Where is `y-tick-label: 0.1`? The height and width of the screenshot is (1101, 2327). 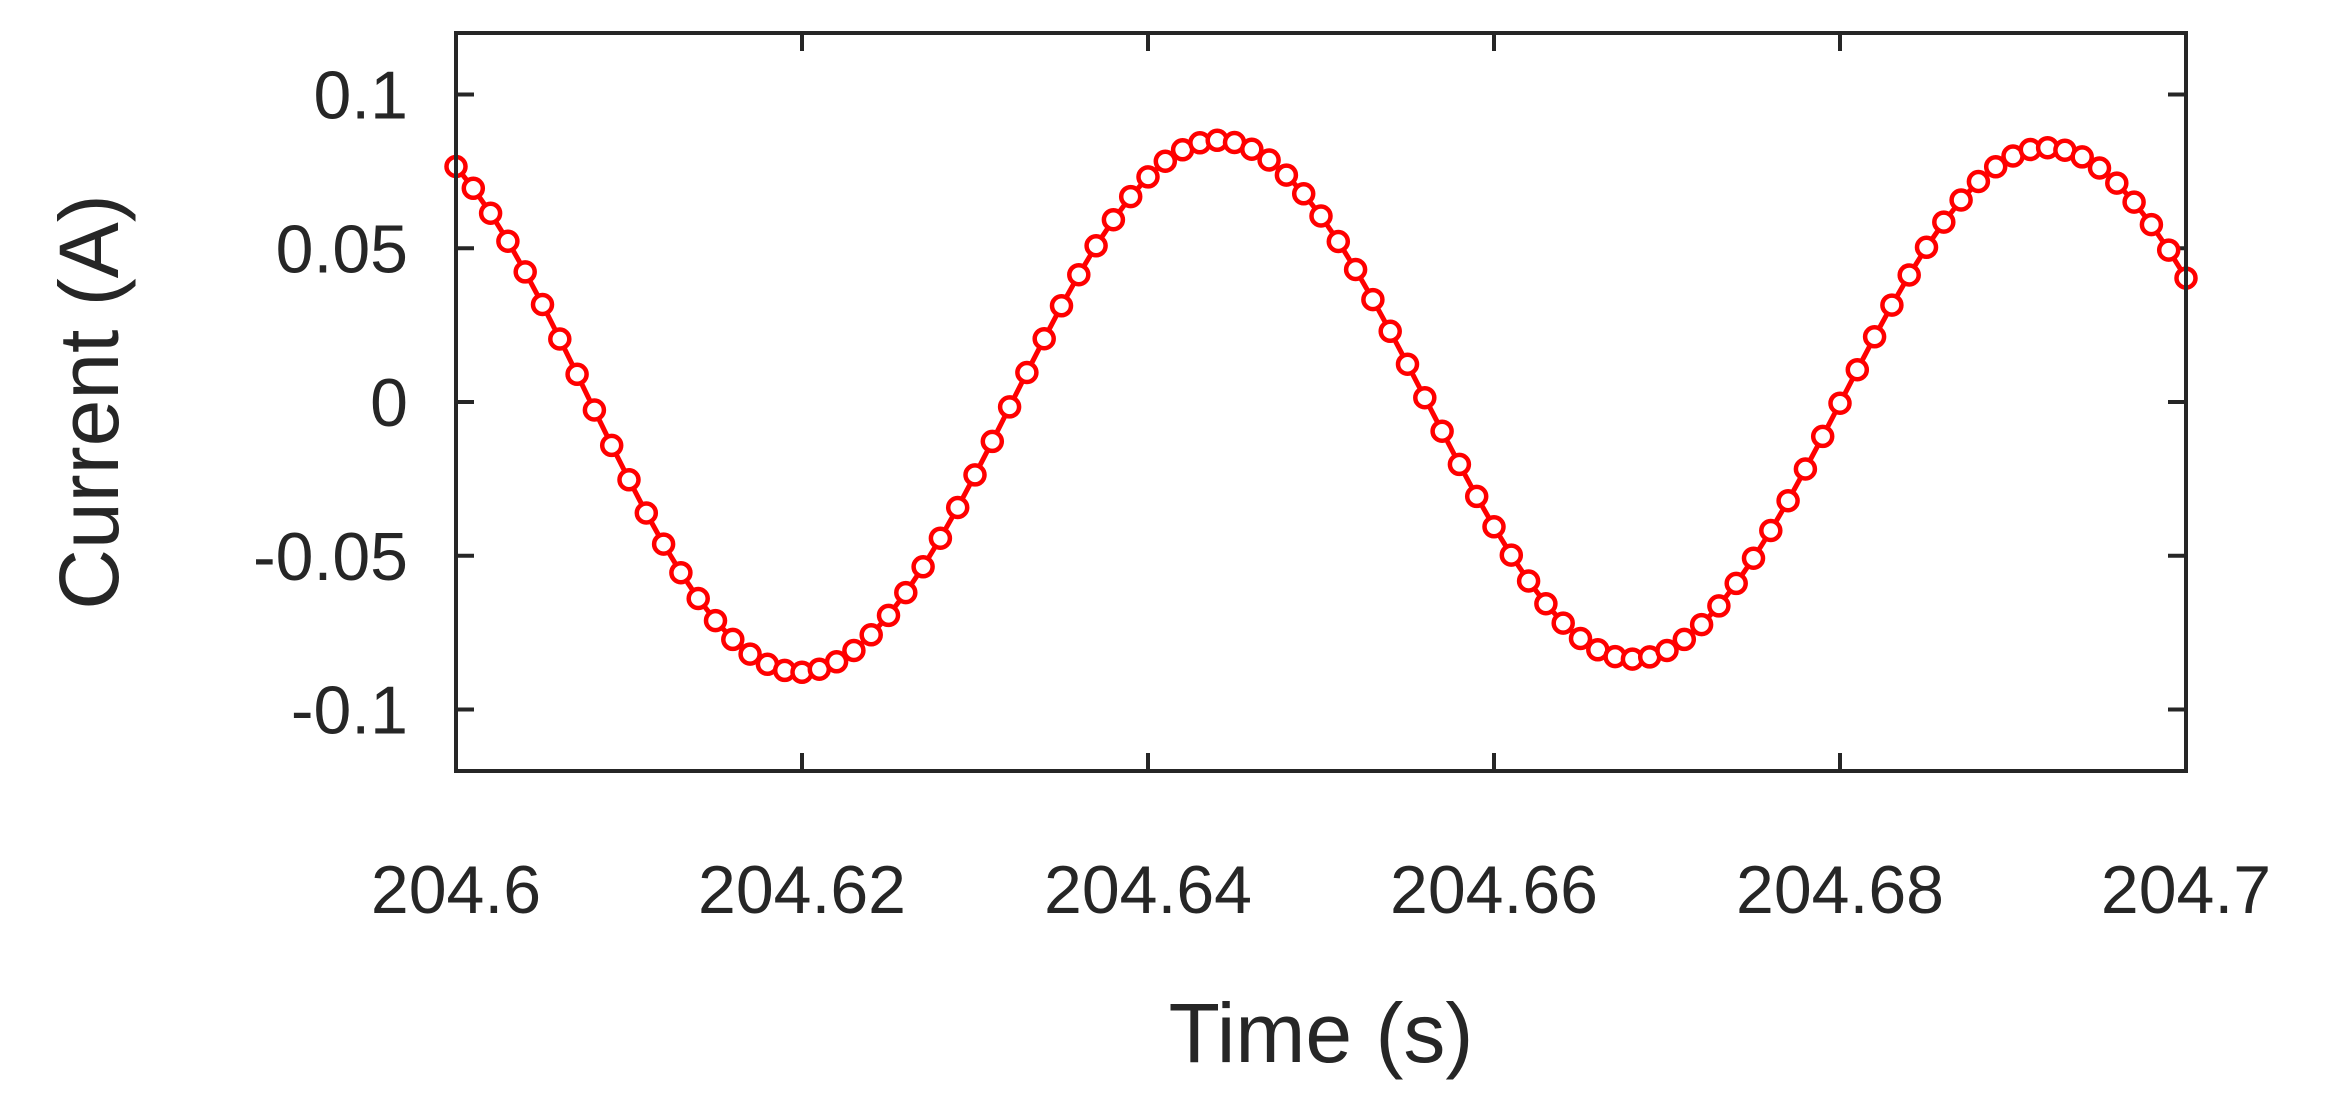
y-tick-label: 0.1 is located at coordinates (360, 96).